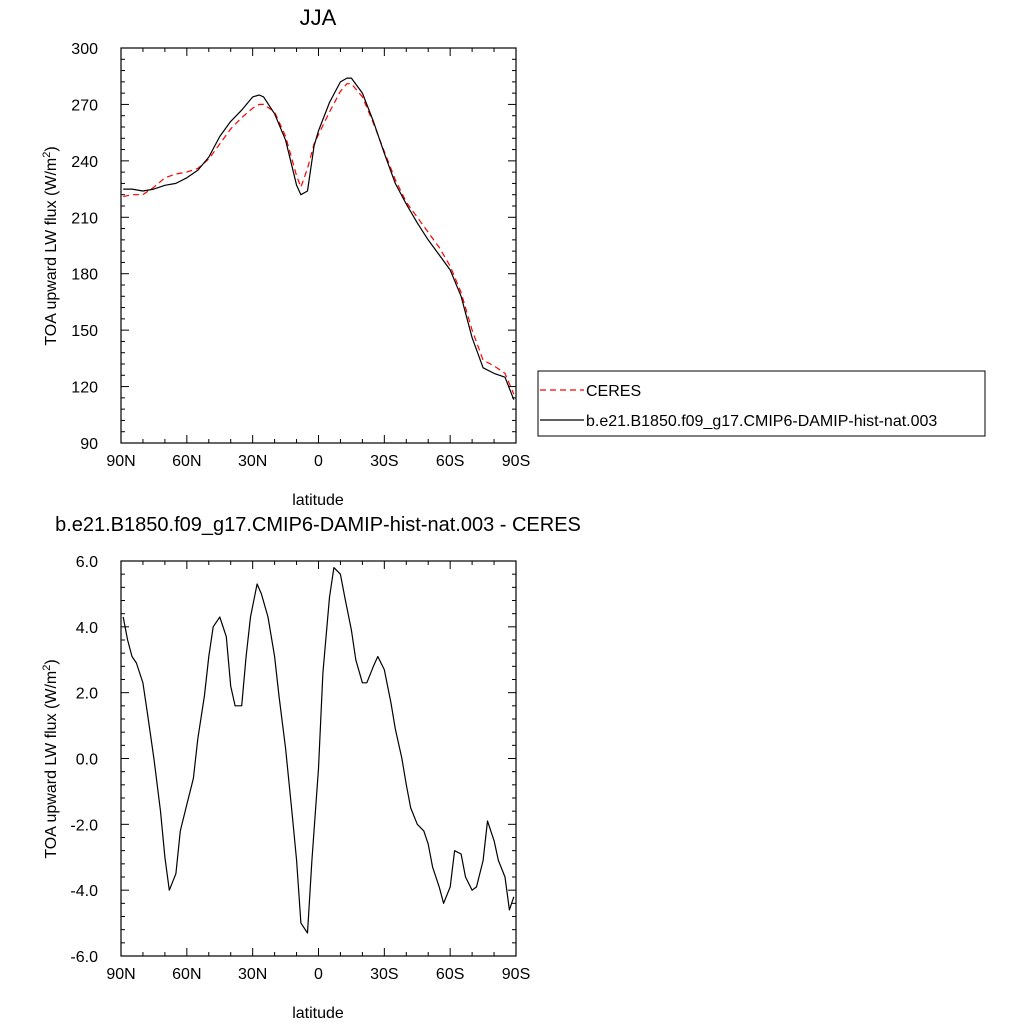 The height and width of the screenshot is (1024, 1024). I want to click on legend-label-ceres: CERES, so click(613, 391).